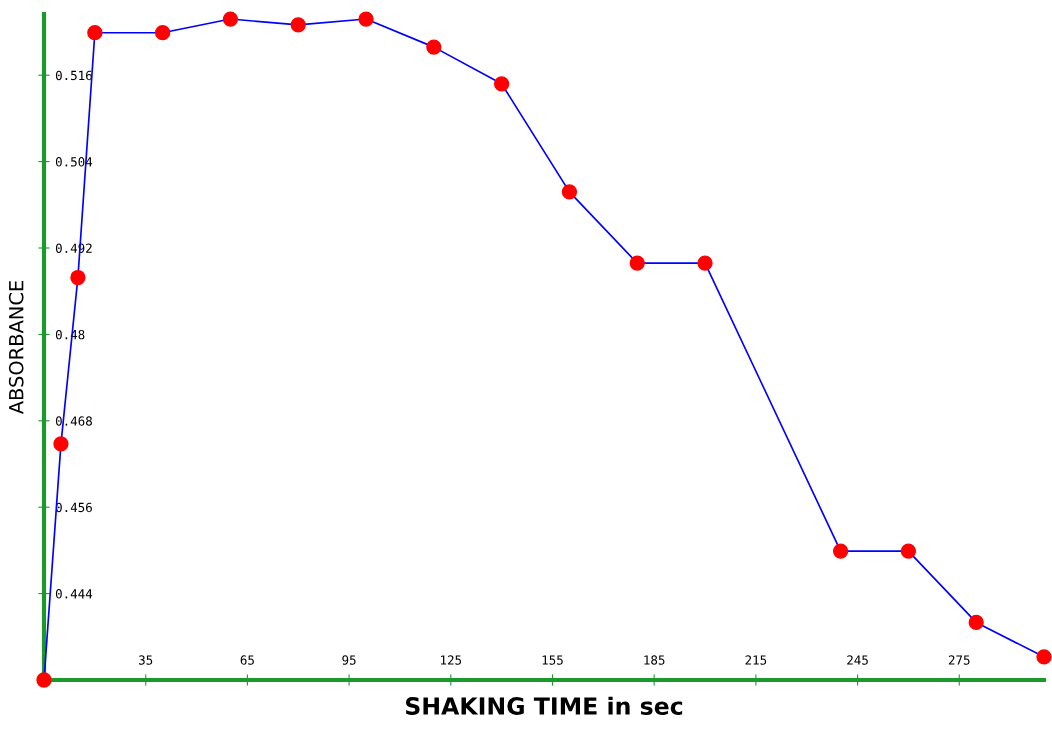  Describe the element at coordinates (552, 660) in the screenshot. I see `x-tick-label: 155` at that location.